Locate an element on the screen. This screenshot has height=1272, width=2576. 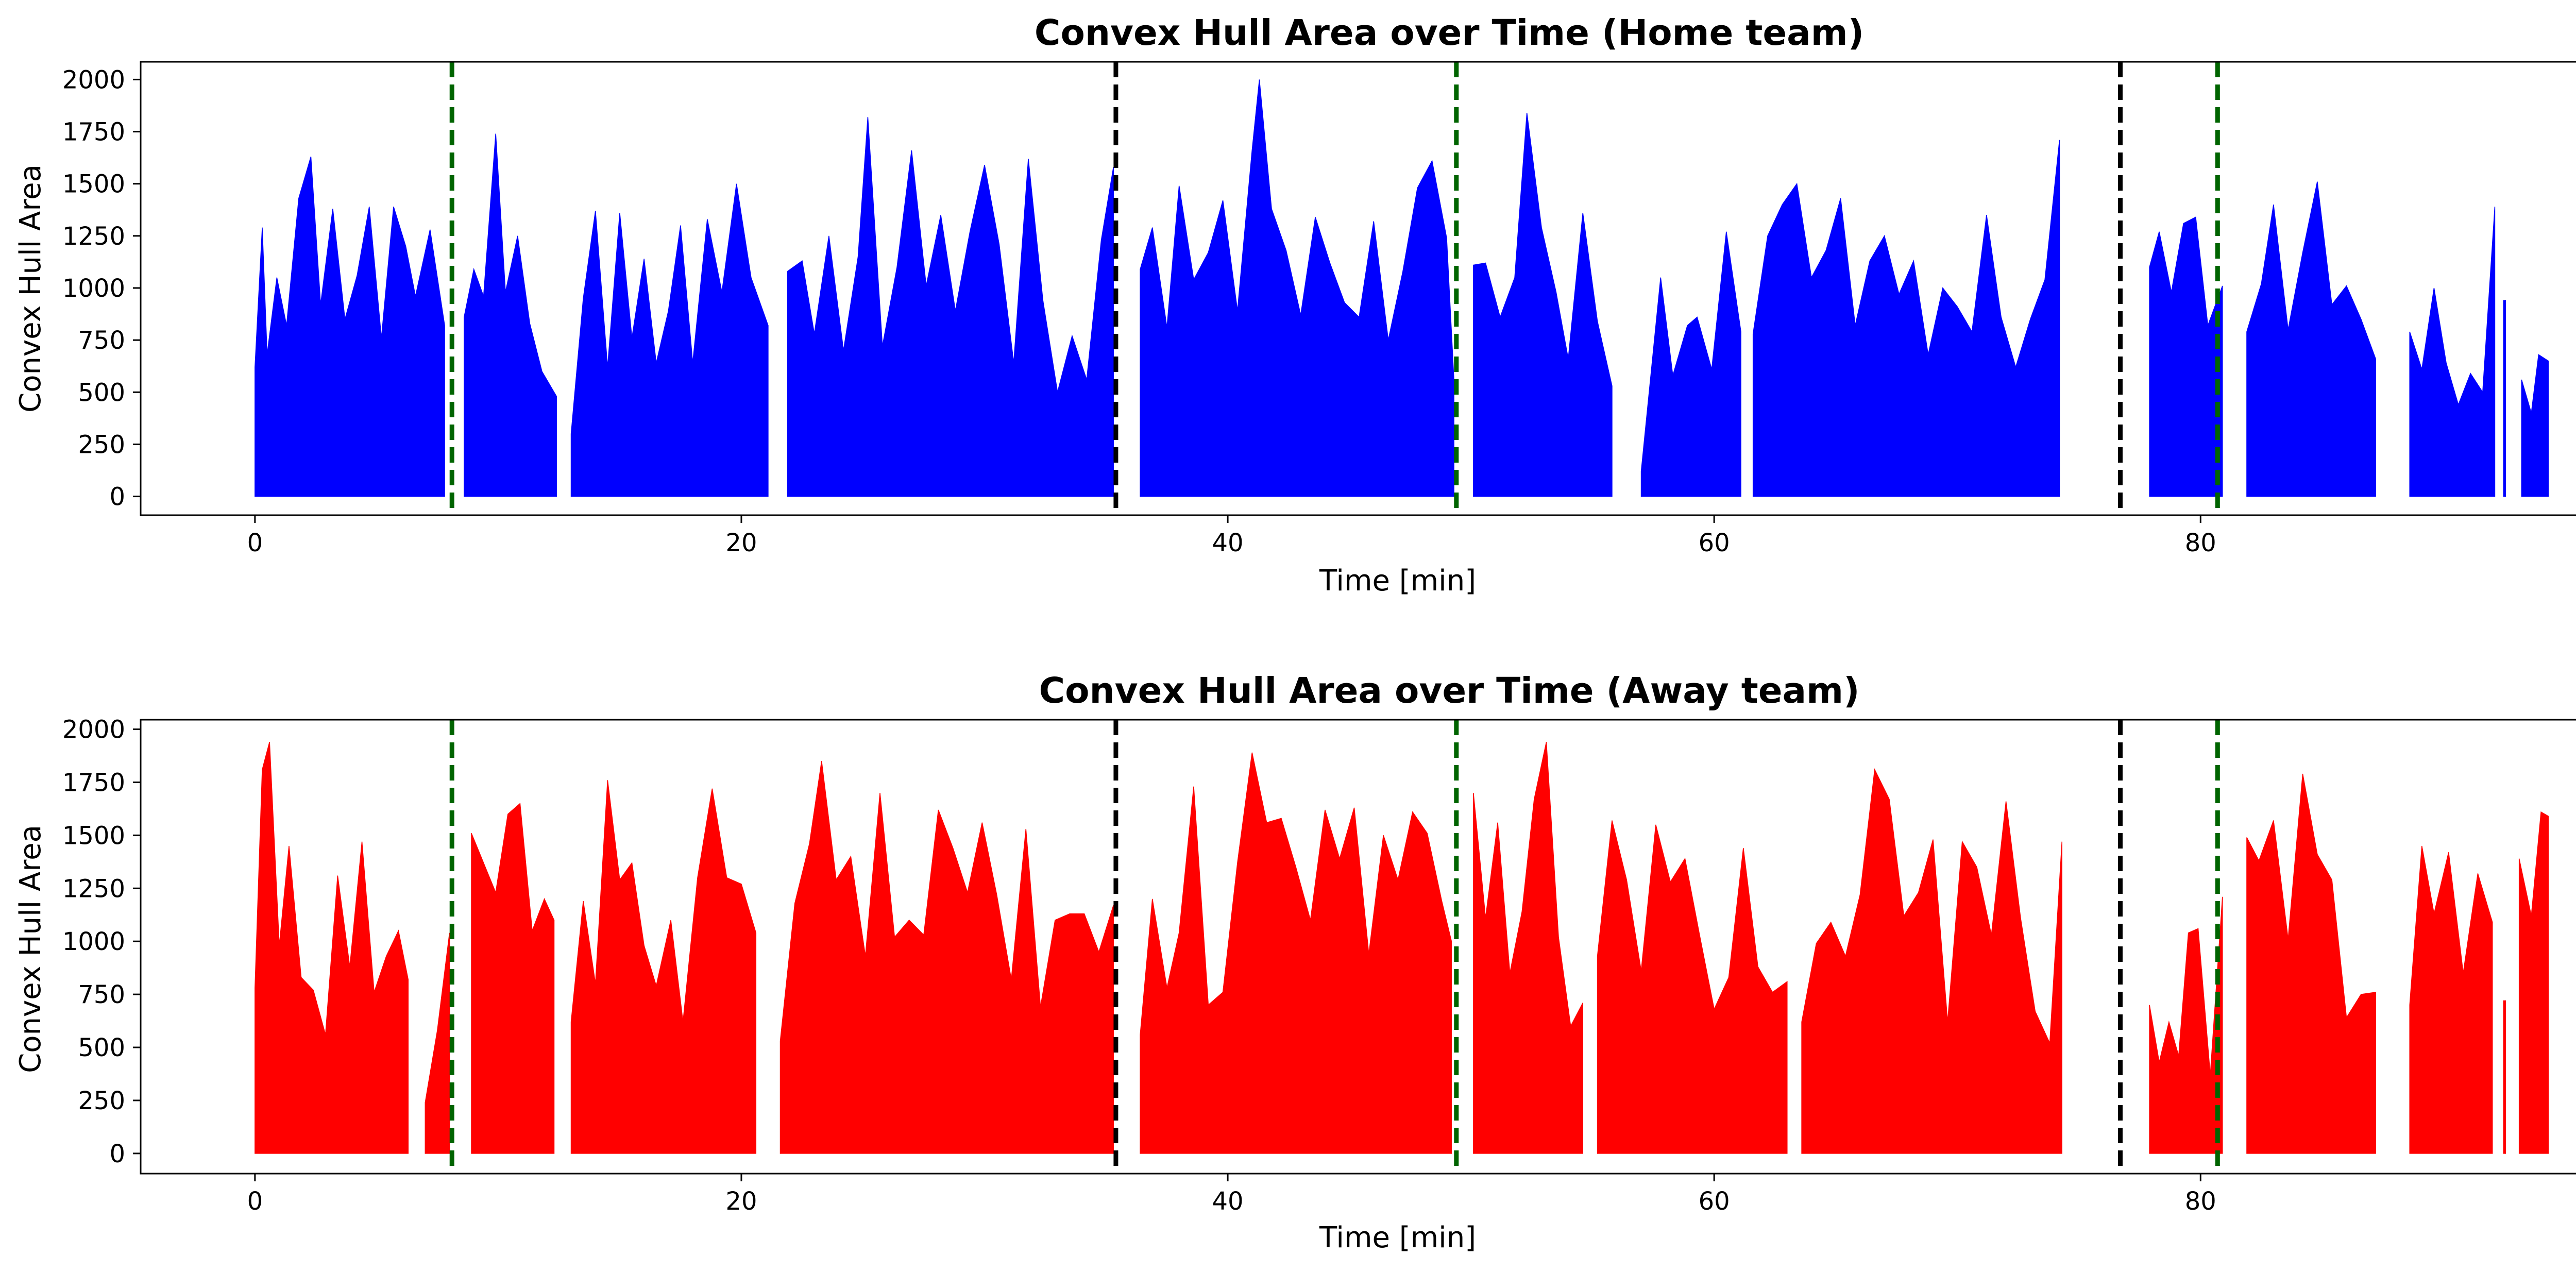
home-x-tick-label: 20 is located at coordinates (741, 543).